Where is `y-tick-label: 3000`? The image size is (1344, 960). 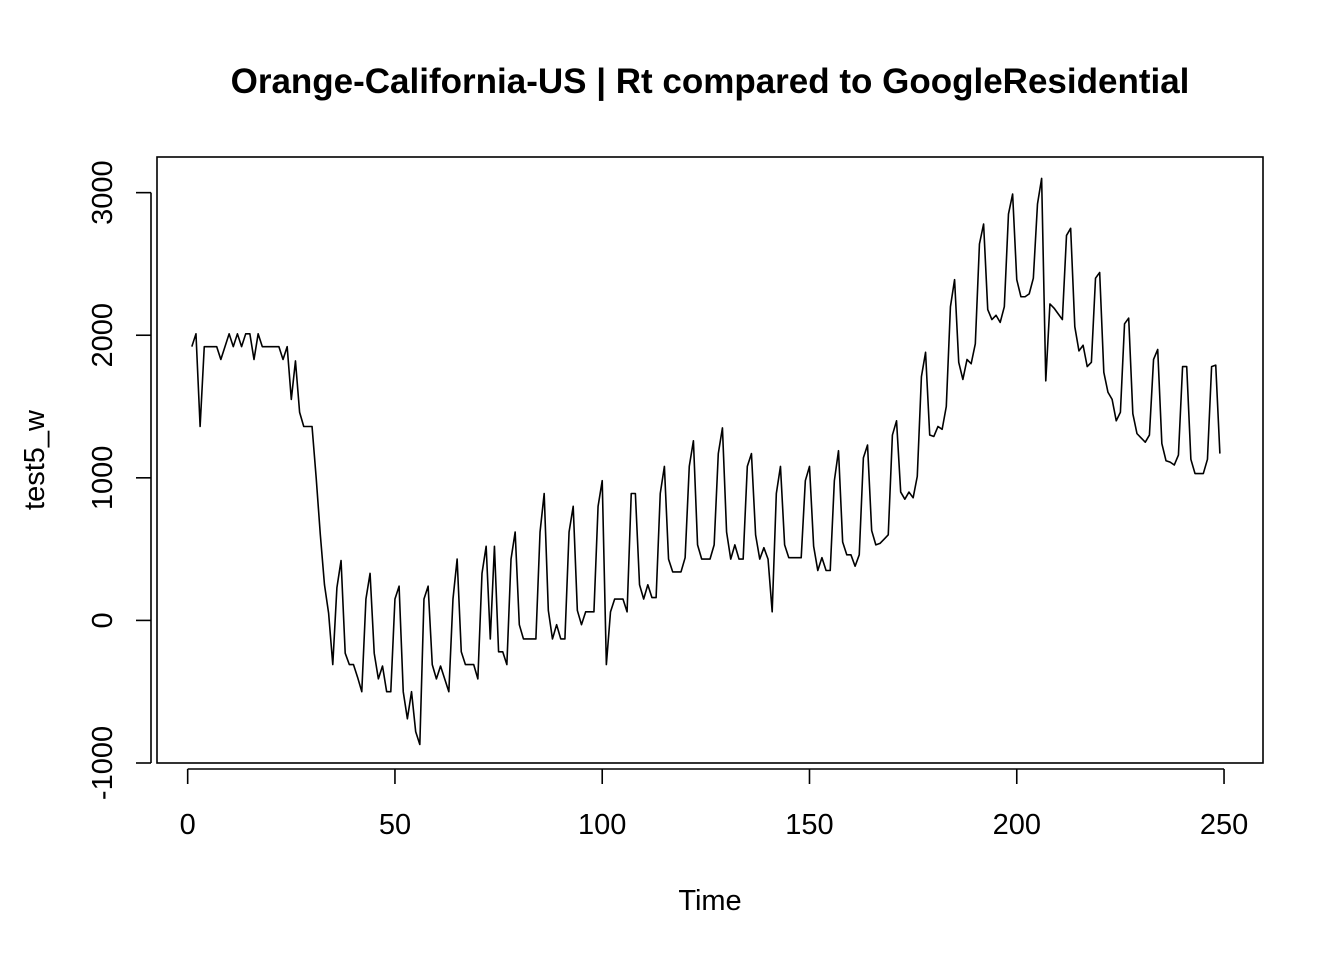
y-tick-label: 3000 is located at coordinates (103, 192).